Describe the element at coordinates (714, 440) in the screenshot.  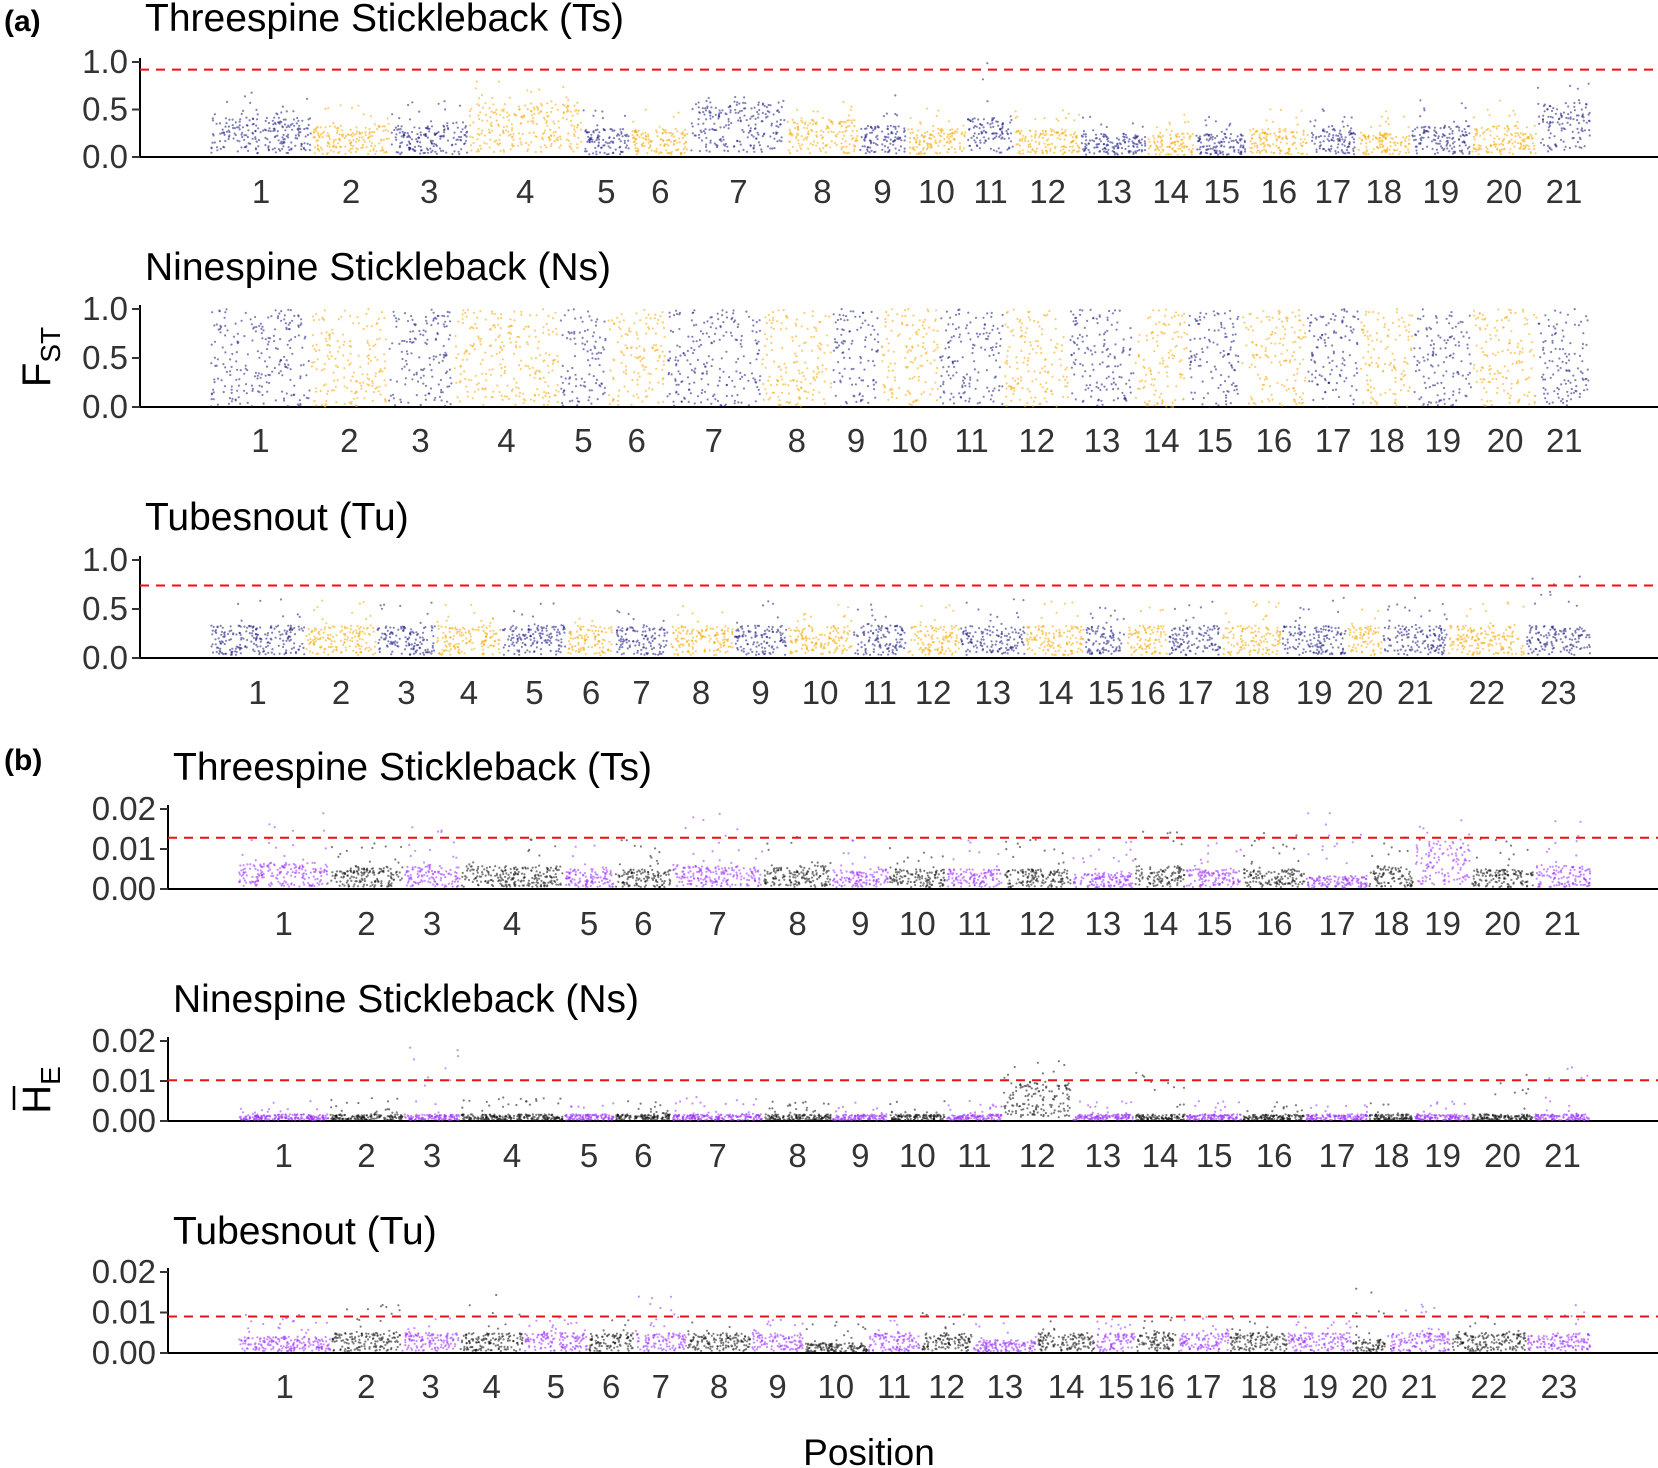
I see `x-tick-label: 7` at that location.